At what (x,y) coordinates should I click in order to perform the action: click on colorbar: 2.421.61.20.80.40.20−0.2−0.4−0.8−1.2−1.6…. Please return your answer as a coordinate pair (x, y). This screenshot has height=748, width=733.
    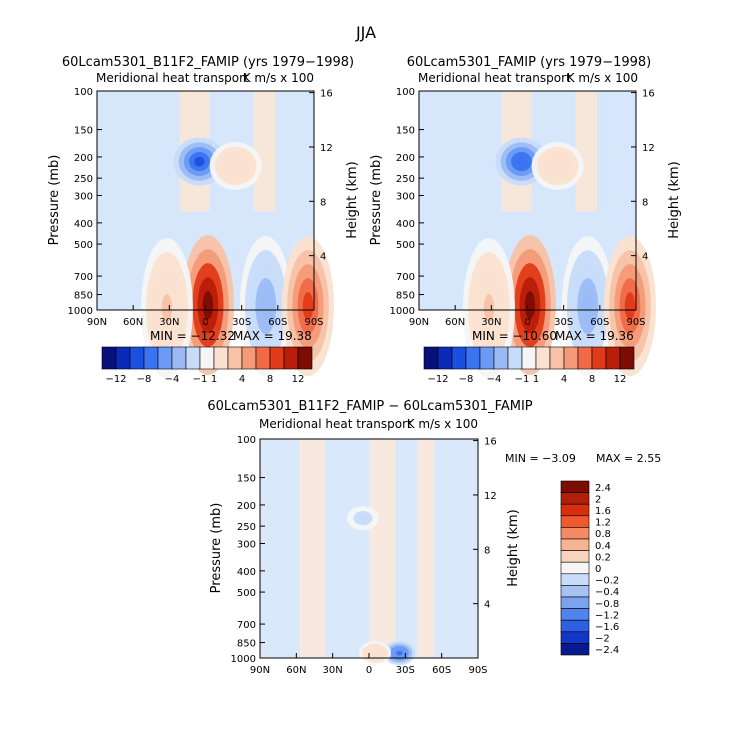
    Looking at the image, I should click on (589, 568).